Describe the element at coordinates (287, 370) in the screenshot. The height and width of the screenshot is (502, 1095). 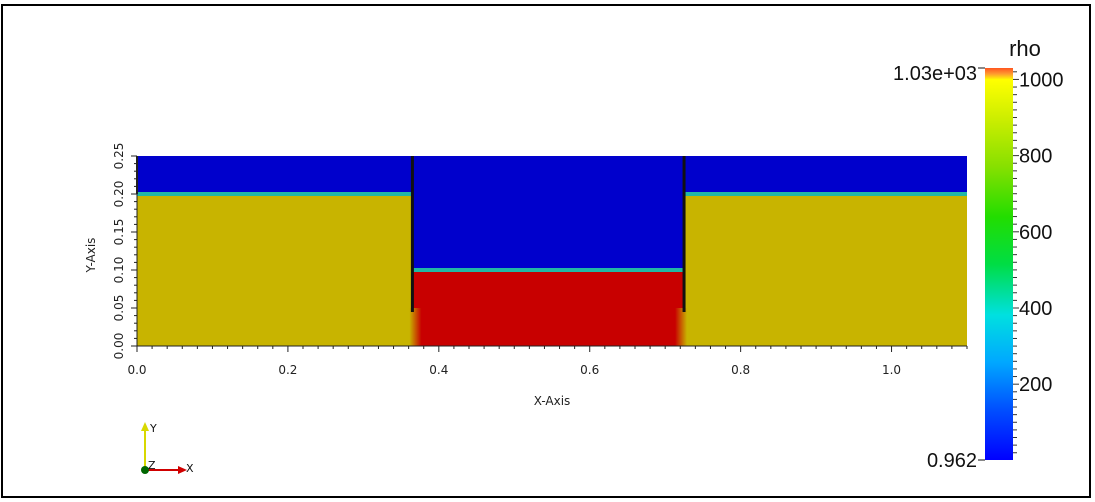
I see `x-tick-label: 0.2` at that location.